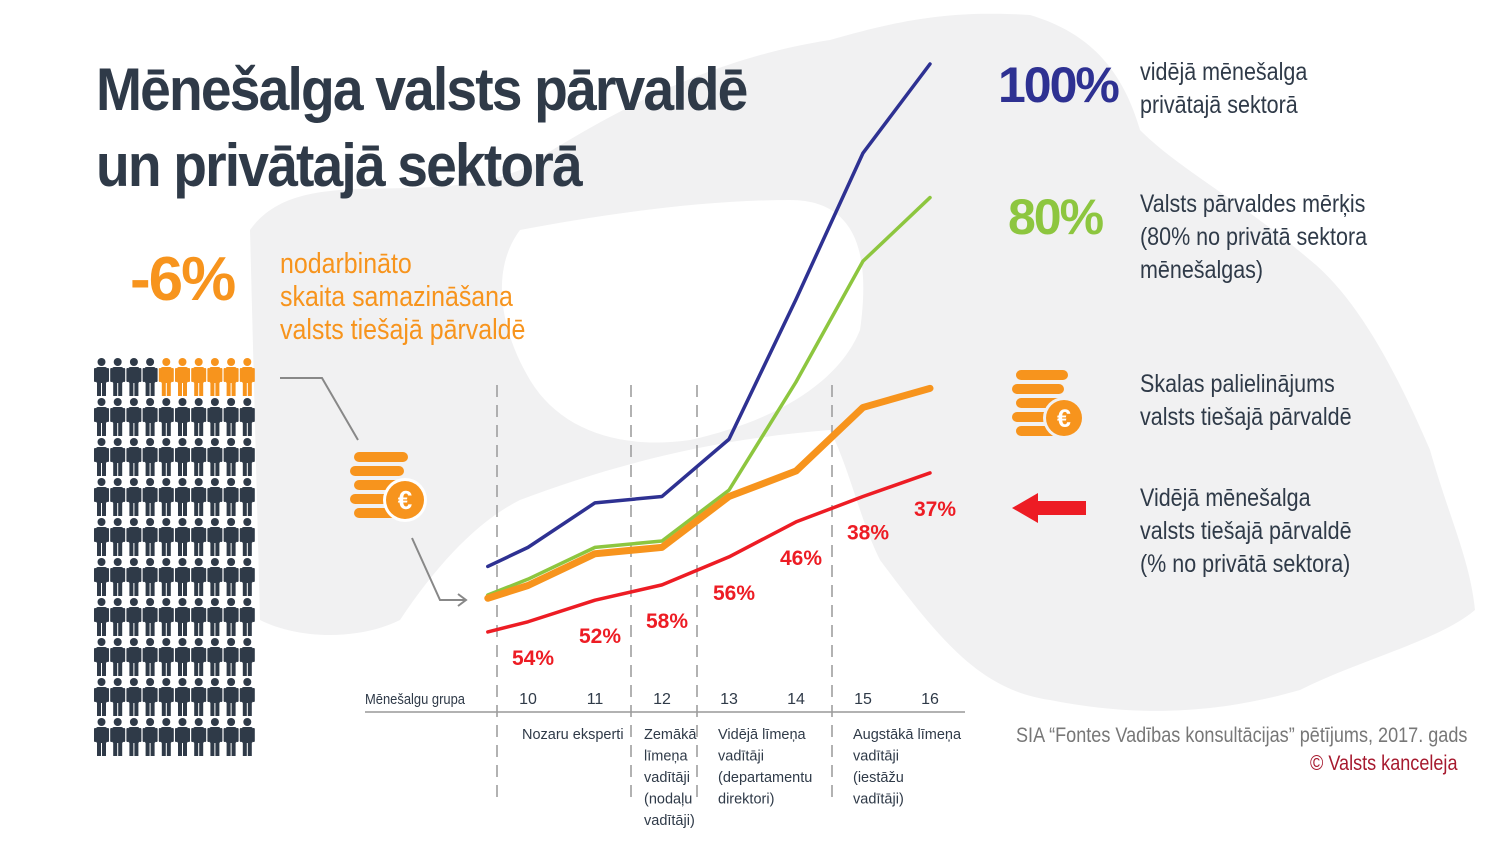  What do you see at coordinates (878, 778) in the screenshot?
I see `group-label: (iestāžu` at bounding box center [878, 778].